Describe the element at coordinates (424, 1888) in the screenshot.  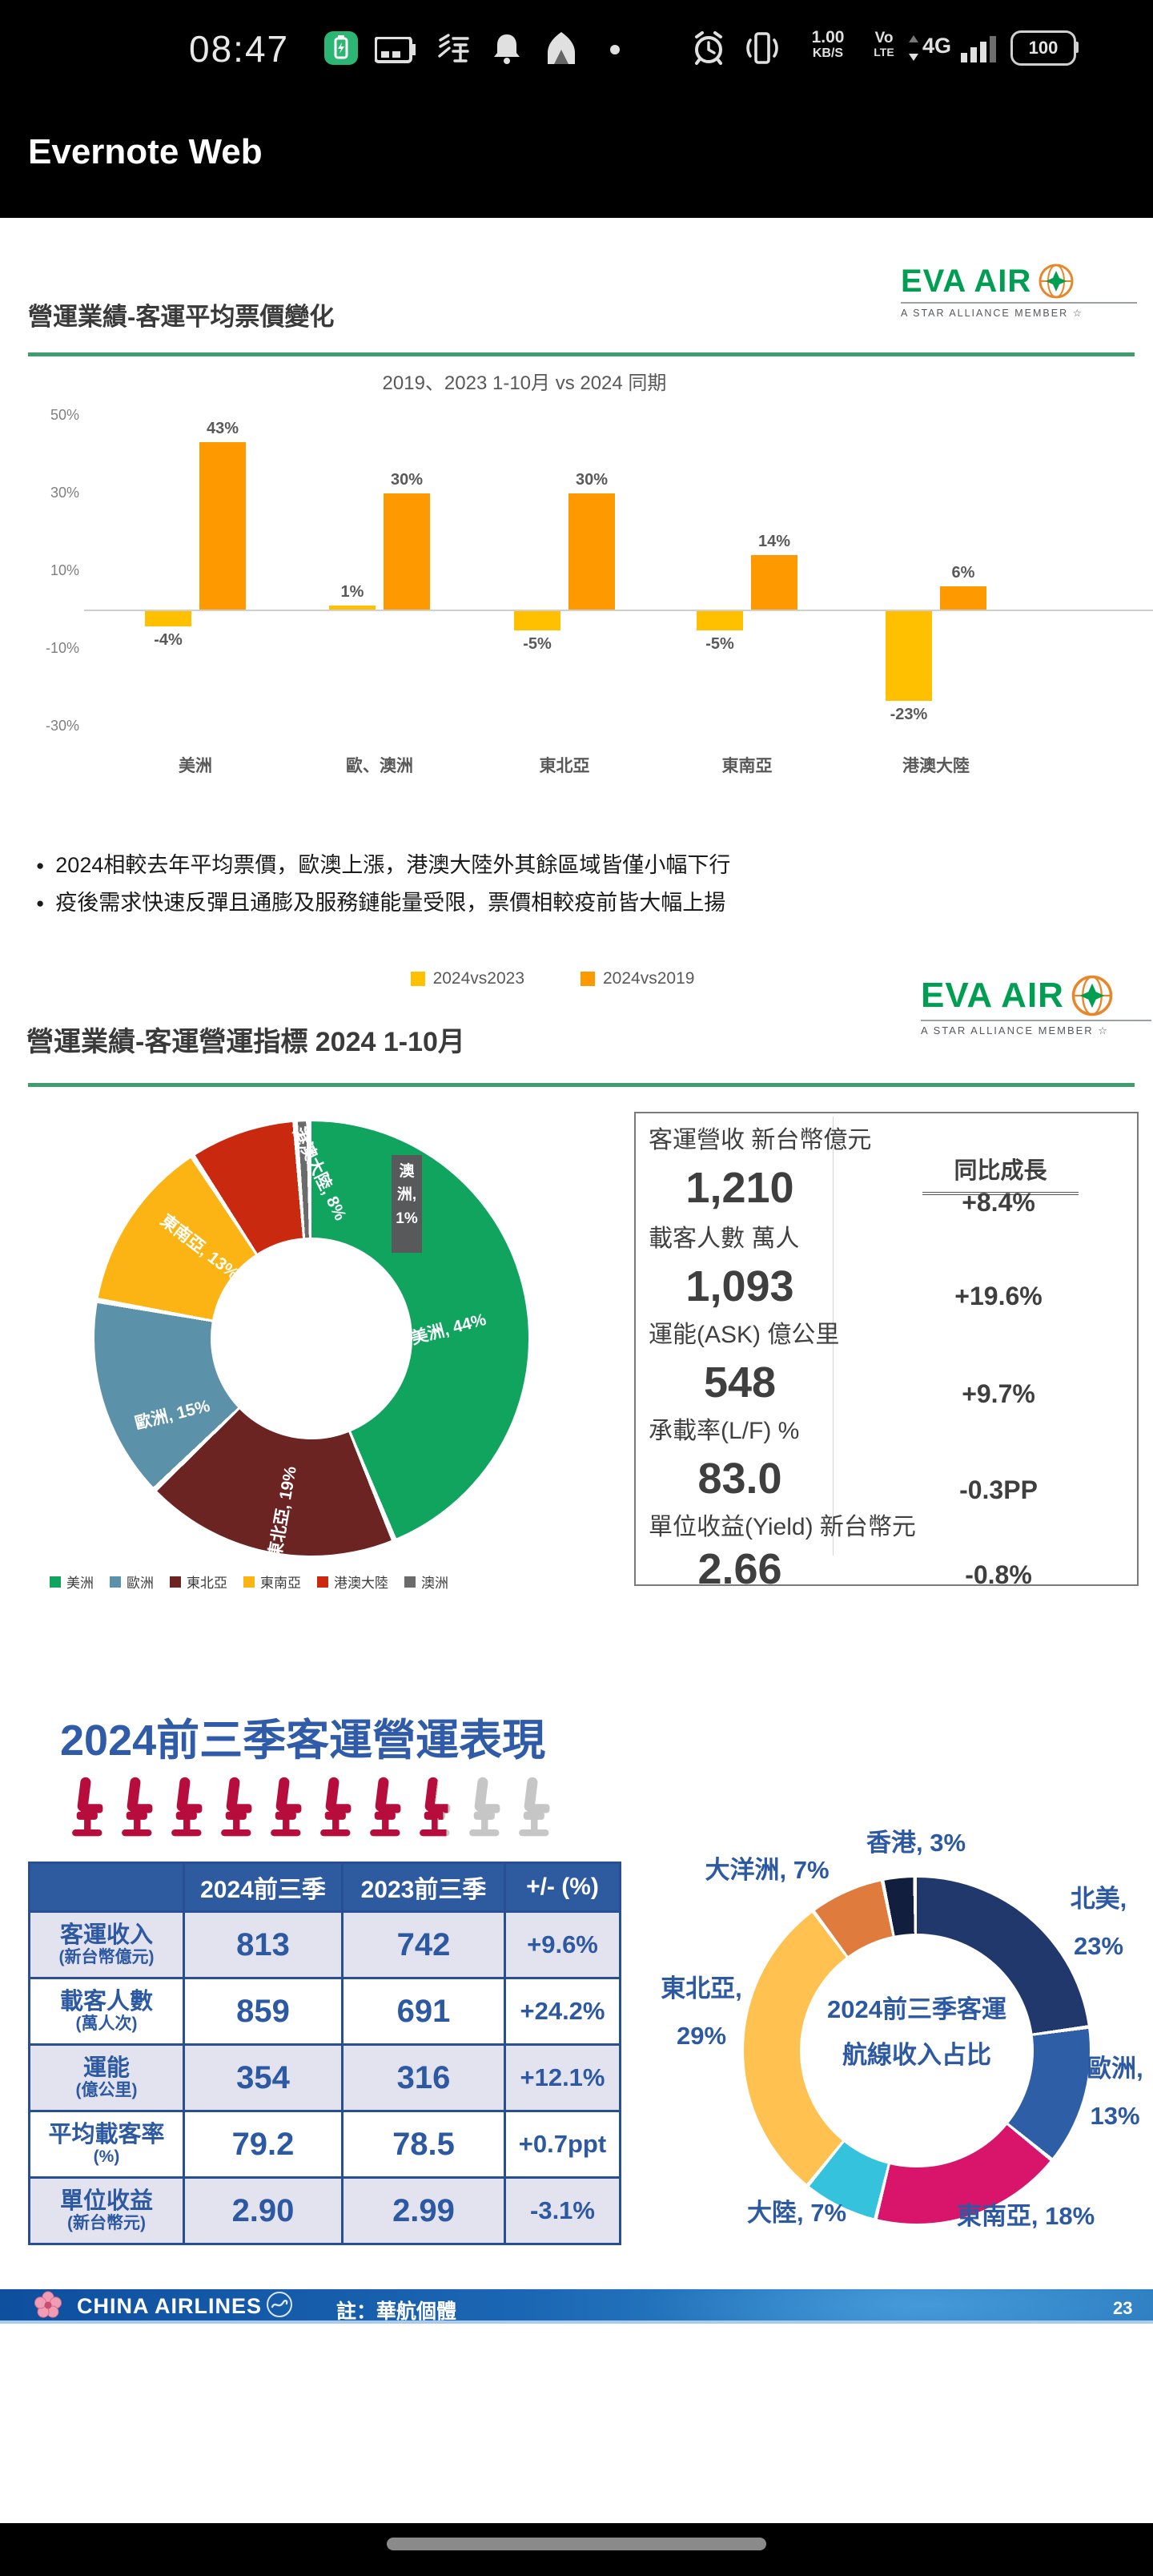
I see `header-2023: 2023前三季` at that location.